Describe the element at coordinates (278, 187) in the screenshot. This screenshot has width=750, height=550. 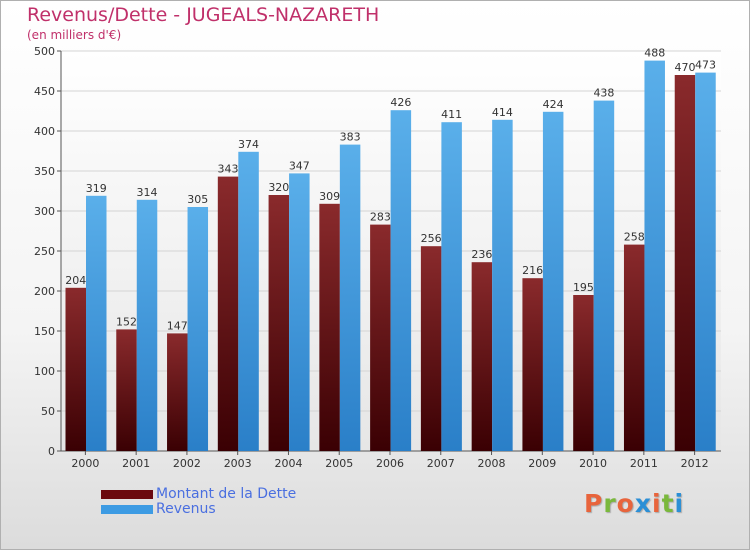
I see `data-label-debt: 320` at that location.